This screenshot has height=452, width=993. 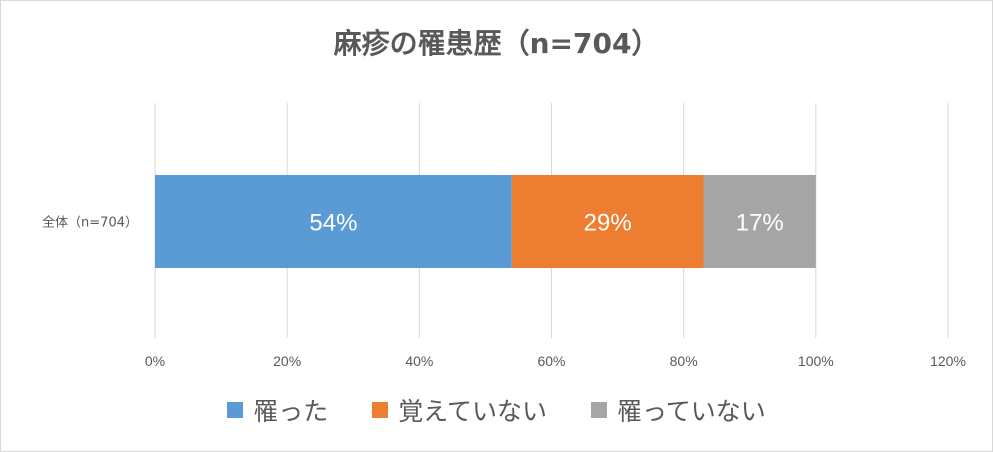 I want to click on legend-label-0: 罹った, so click(x=291, y=411).